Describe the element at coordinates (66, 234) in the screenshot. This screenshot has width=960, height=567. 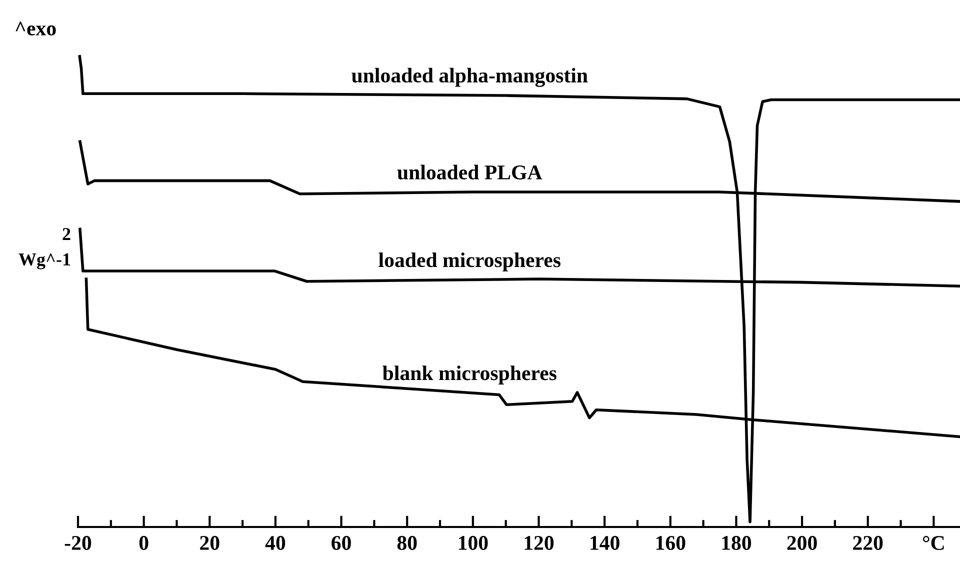
I see `text: 2` at that location.